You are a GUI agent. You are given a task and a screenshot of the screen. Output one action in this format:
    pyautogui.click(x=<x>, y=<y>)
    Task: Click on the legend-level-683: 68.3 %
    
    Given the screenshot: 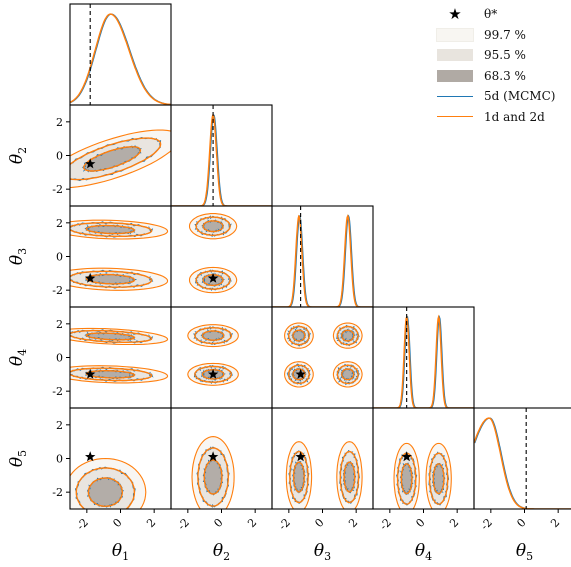 What is the action you would take?
    pyautogui.click(x=500, y=76)
    